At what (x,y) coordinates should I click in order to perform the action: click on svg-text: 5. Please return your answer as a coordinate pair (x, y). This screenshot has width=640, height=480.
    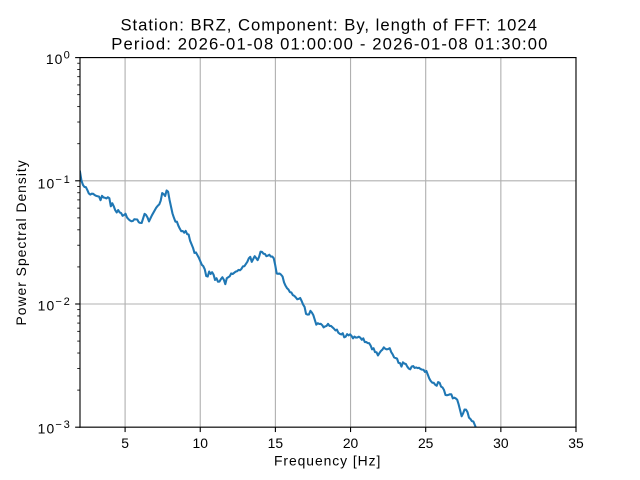
    Looking at the image, I should click on (125, 443).